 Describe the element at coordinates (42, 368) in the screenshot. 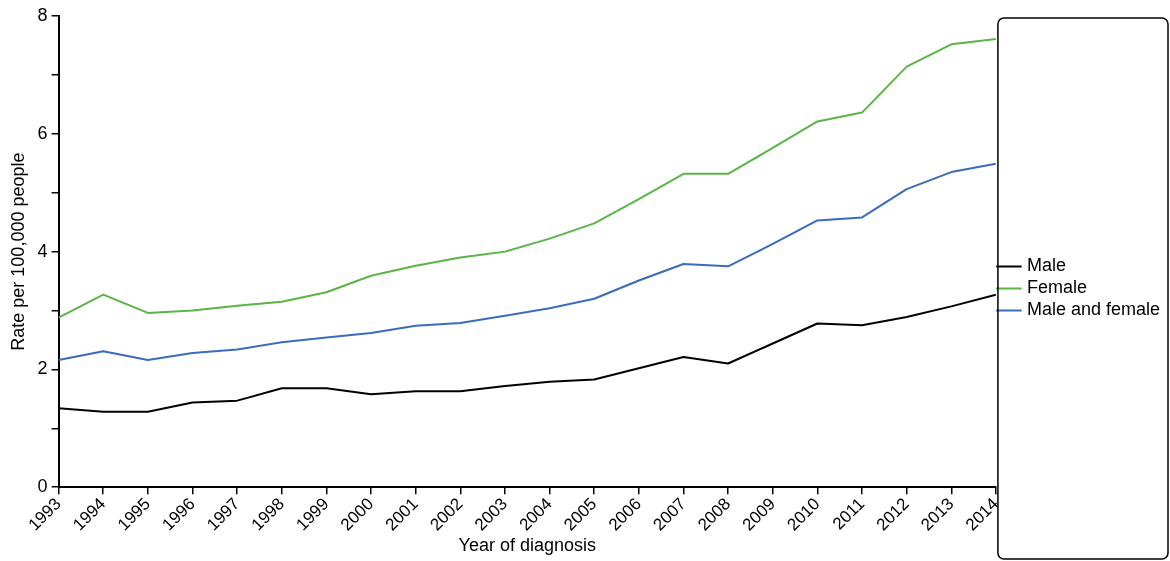

I see `y-tick-label: 2` at that location.